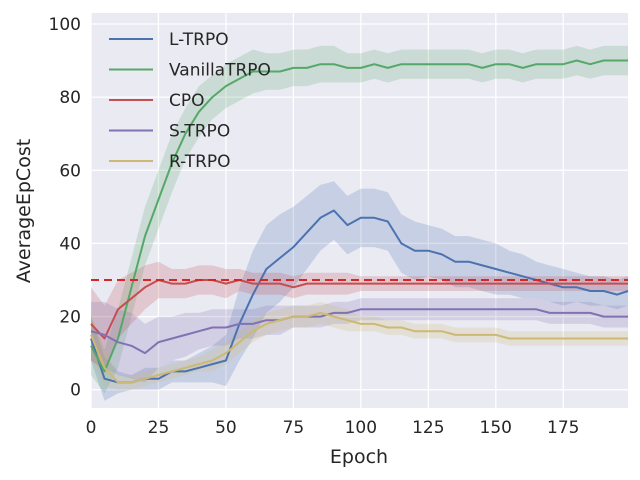 The width and height of the screenshot is (640, 480). I want to click on y-tick-label: 20, so click(70, 318).